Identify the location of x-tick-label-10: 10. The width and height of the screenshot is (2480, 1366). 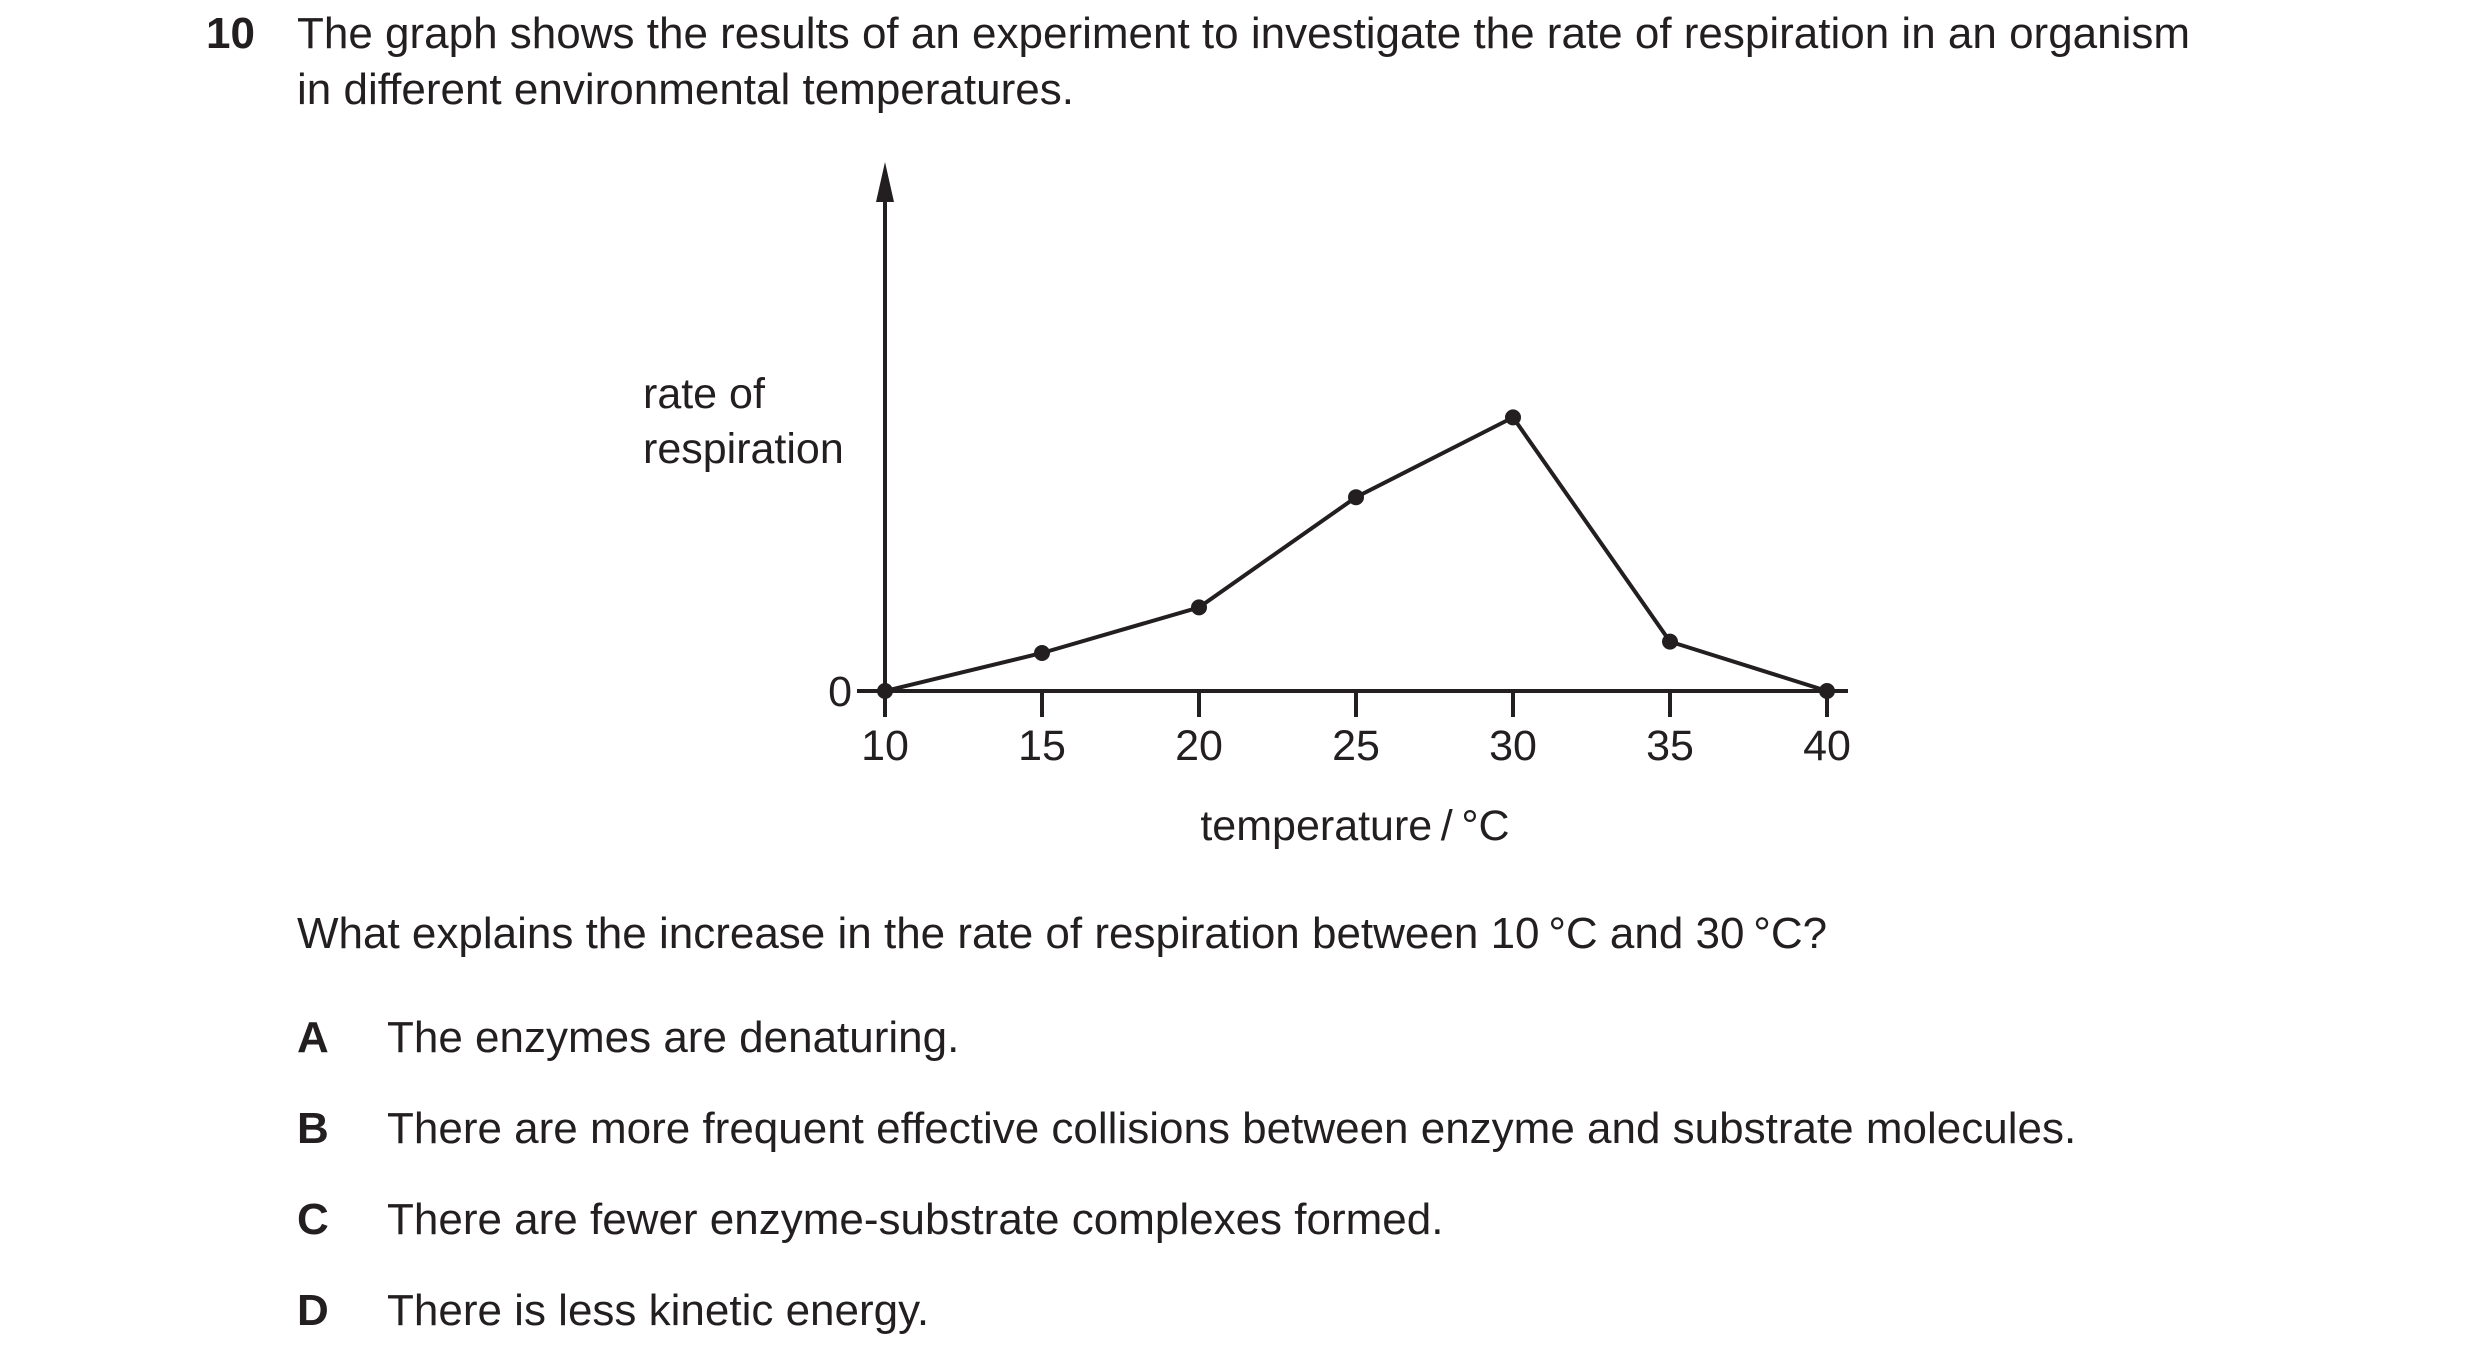
(885, 746).